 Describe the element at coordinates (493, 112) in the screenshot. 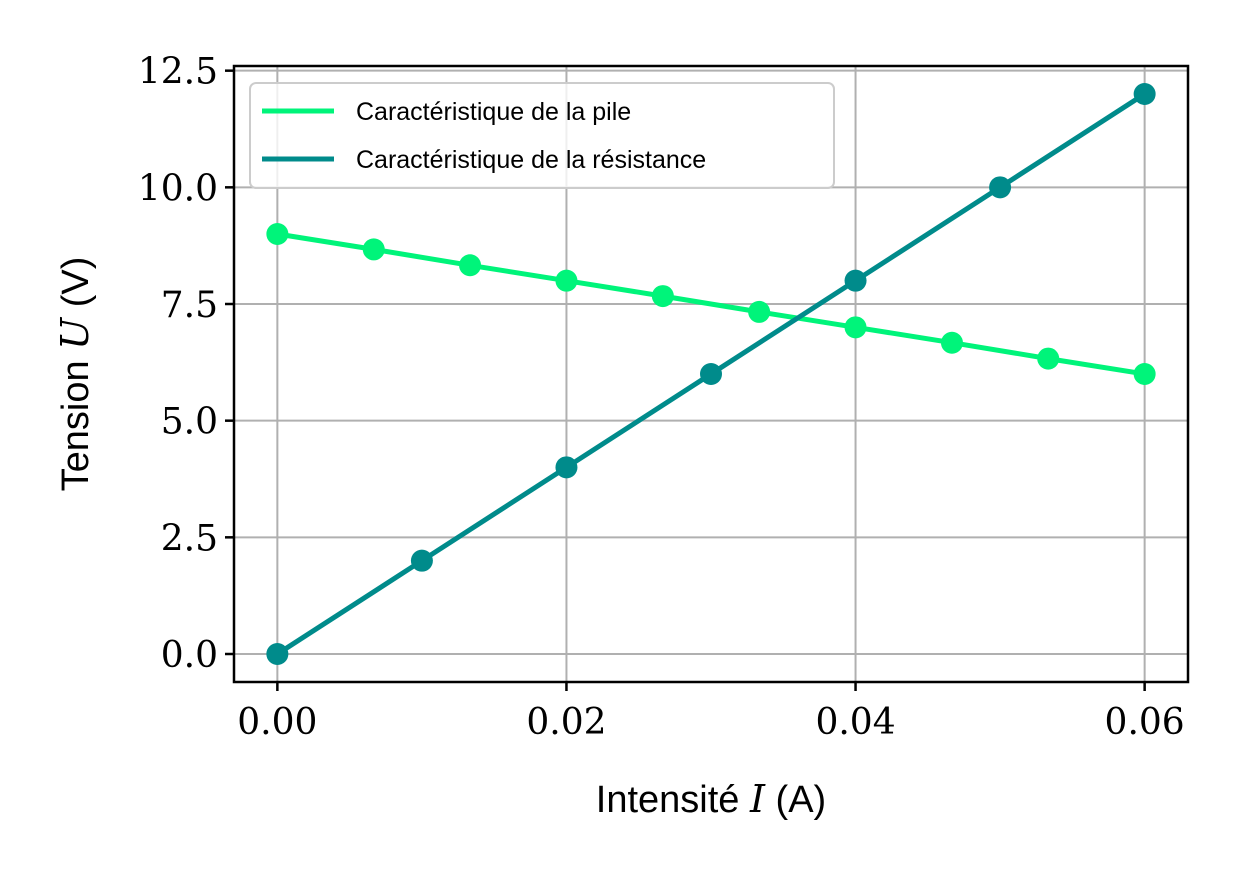

I see `legend-label-pile: Caractéristique de la pile` at that location.